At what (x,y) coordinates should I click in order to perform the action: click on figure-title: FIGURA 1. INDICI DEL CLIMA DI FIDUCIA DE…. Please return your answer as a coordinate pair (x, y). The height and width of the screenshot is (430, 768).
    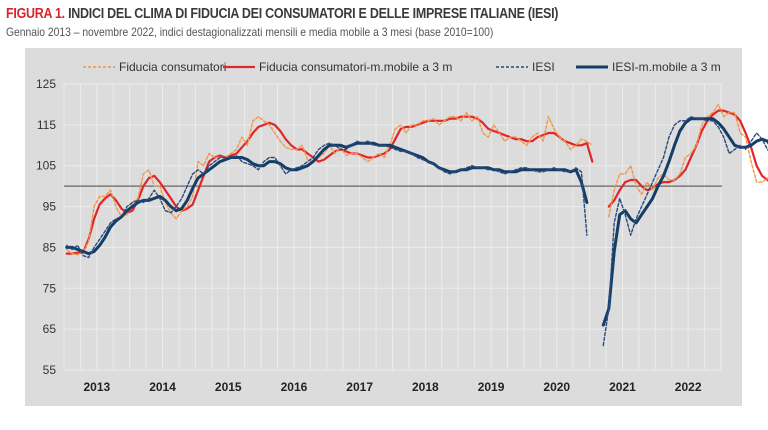
    Looking at the image, I should click on (282, 14).